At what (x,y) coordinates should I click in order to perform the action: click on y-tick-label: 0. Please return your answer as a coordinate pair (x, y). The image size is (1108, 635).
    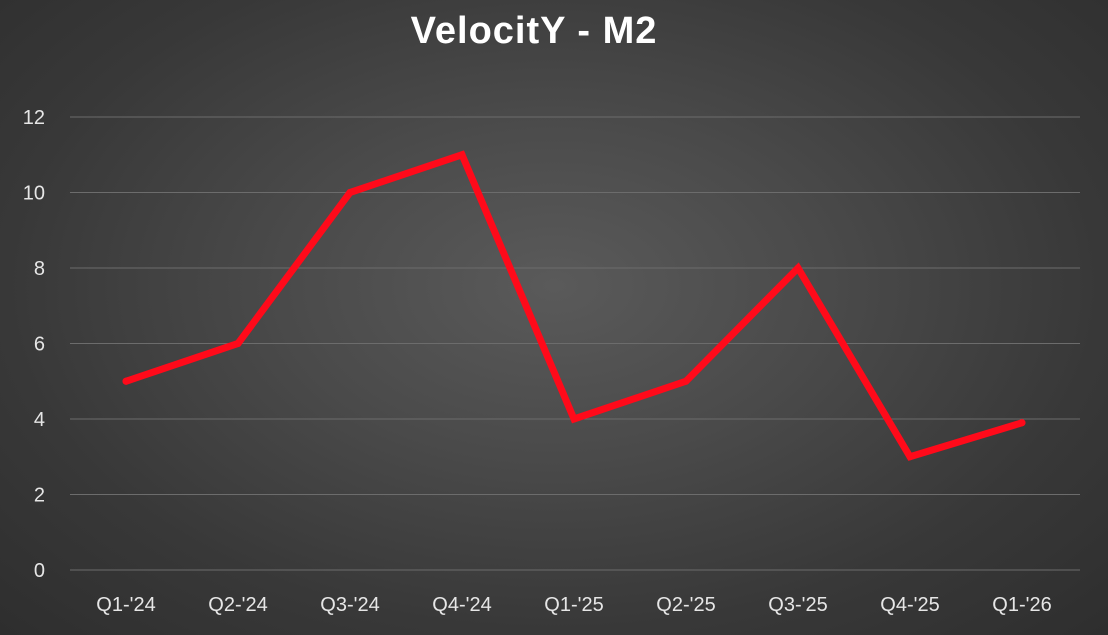
    Looking at the image, I should click on (39, 571).